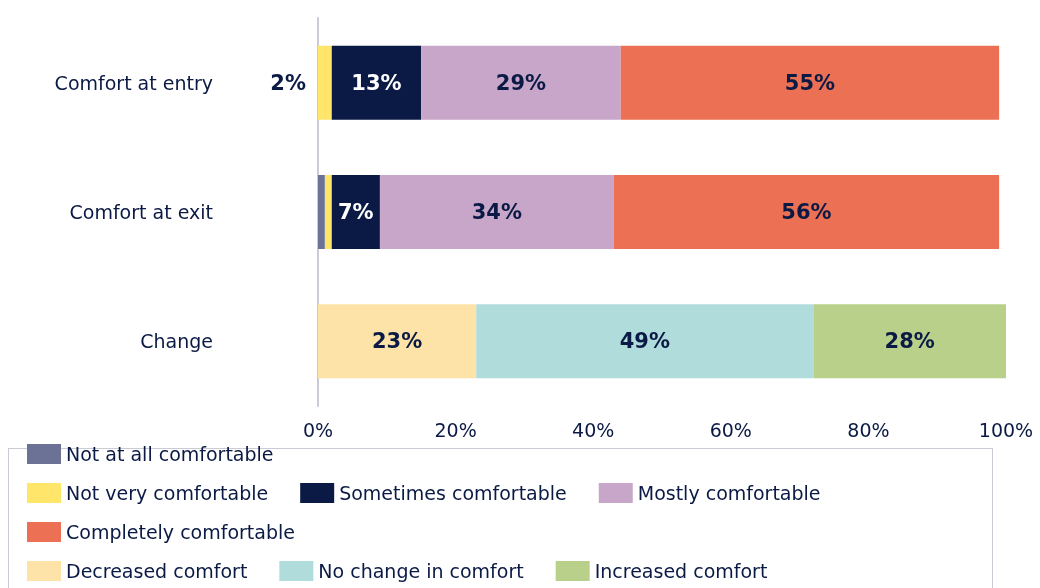 The height and width of the screenshot is (588, 1040). Describe the element at coordinates (868, 429) in the screenshot. I see `x-tick-label: 80%` at that location.